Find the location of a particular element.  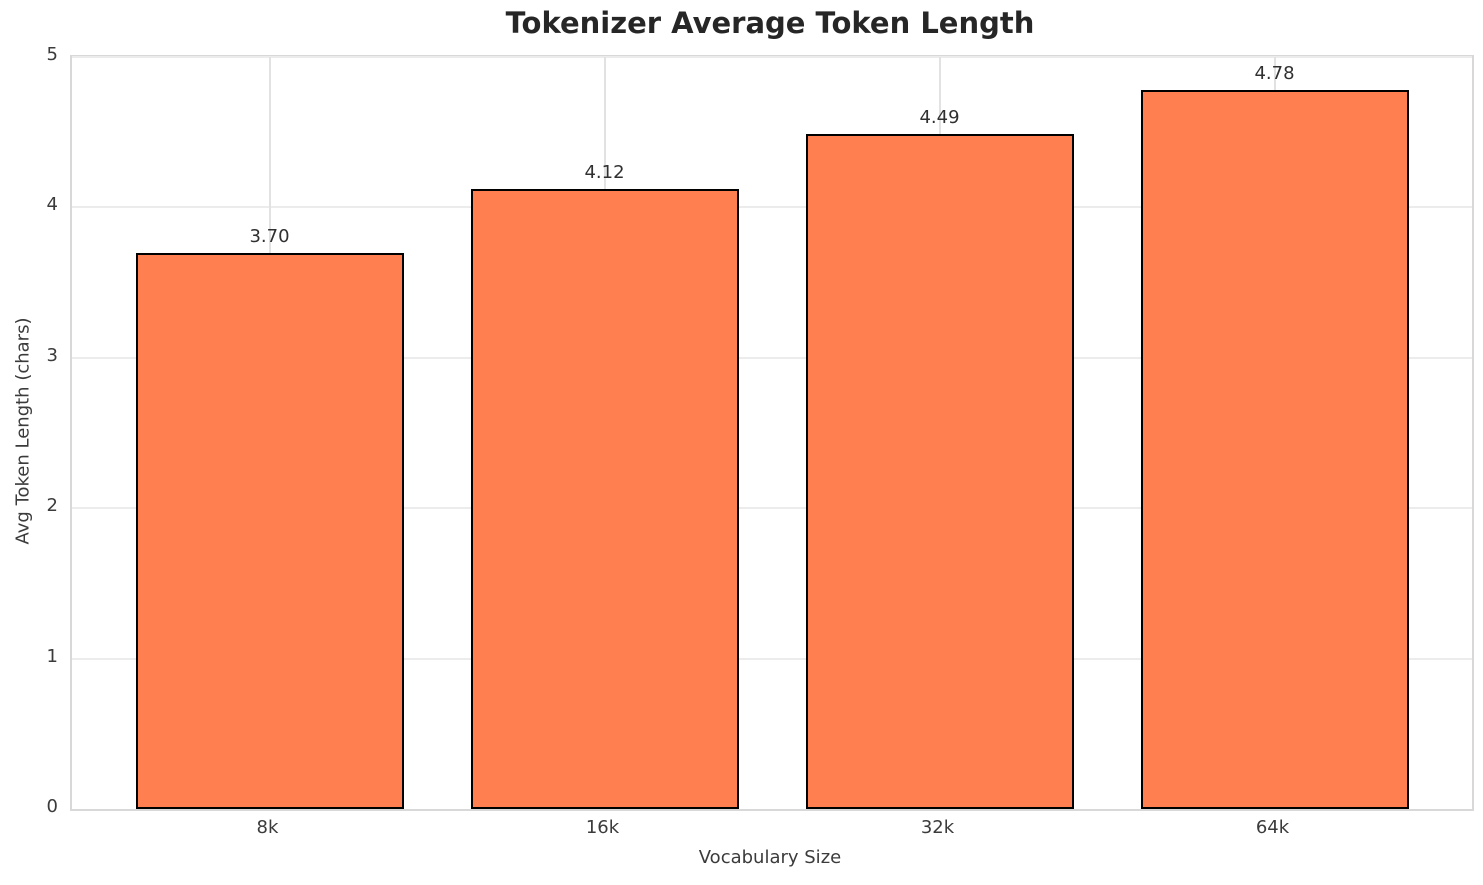

x-tick-label-16k: 16k is located at coordinates (602, 827).